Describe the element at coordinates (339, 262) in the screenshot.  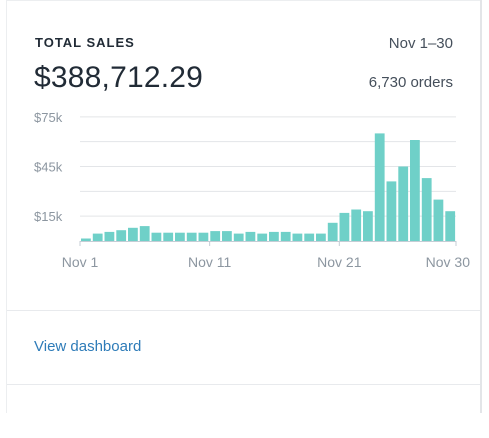
I see `x-tick-label: Nov 21` at that location.